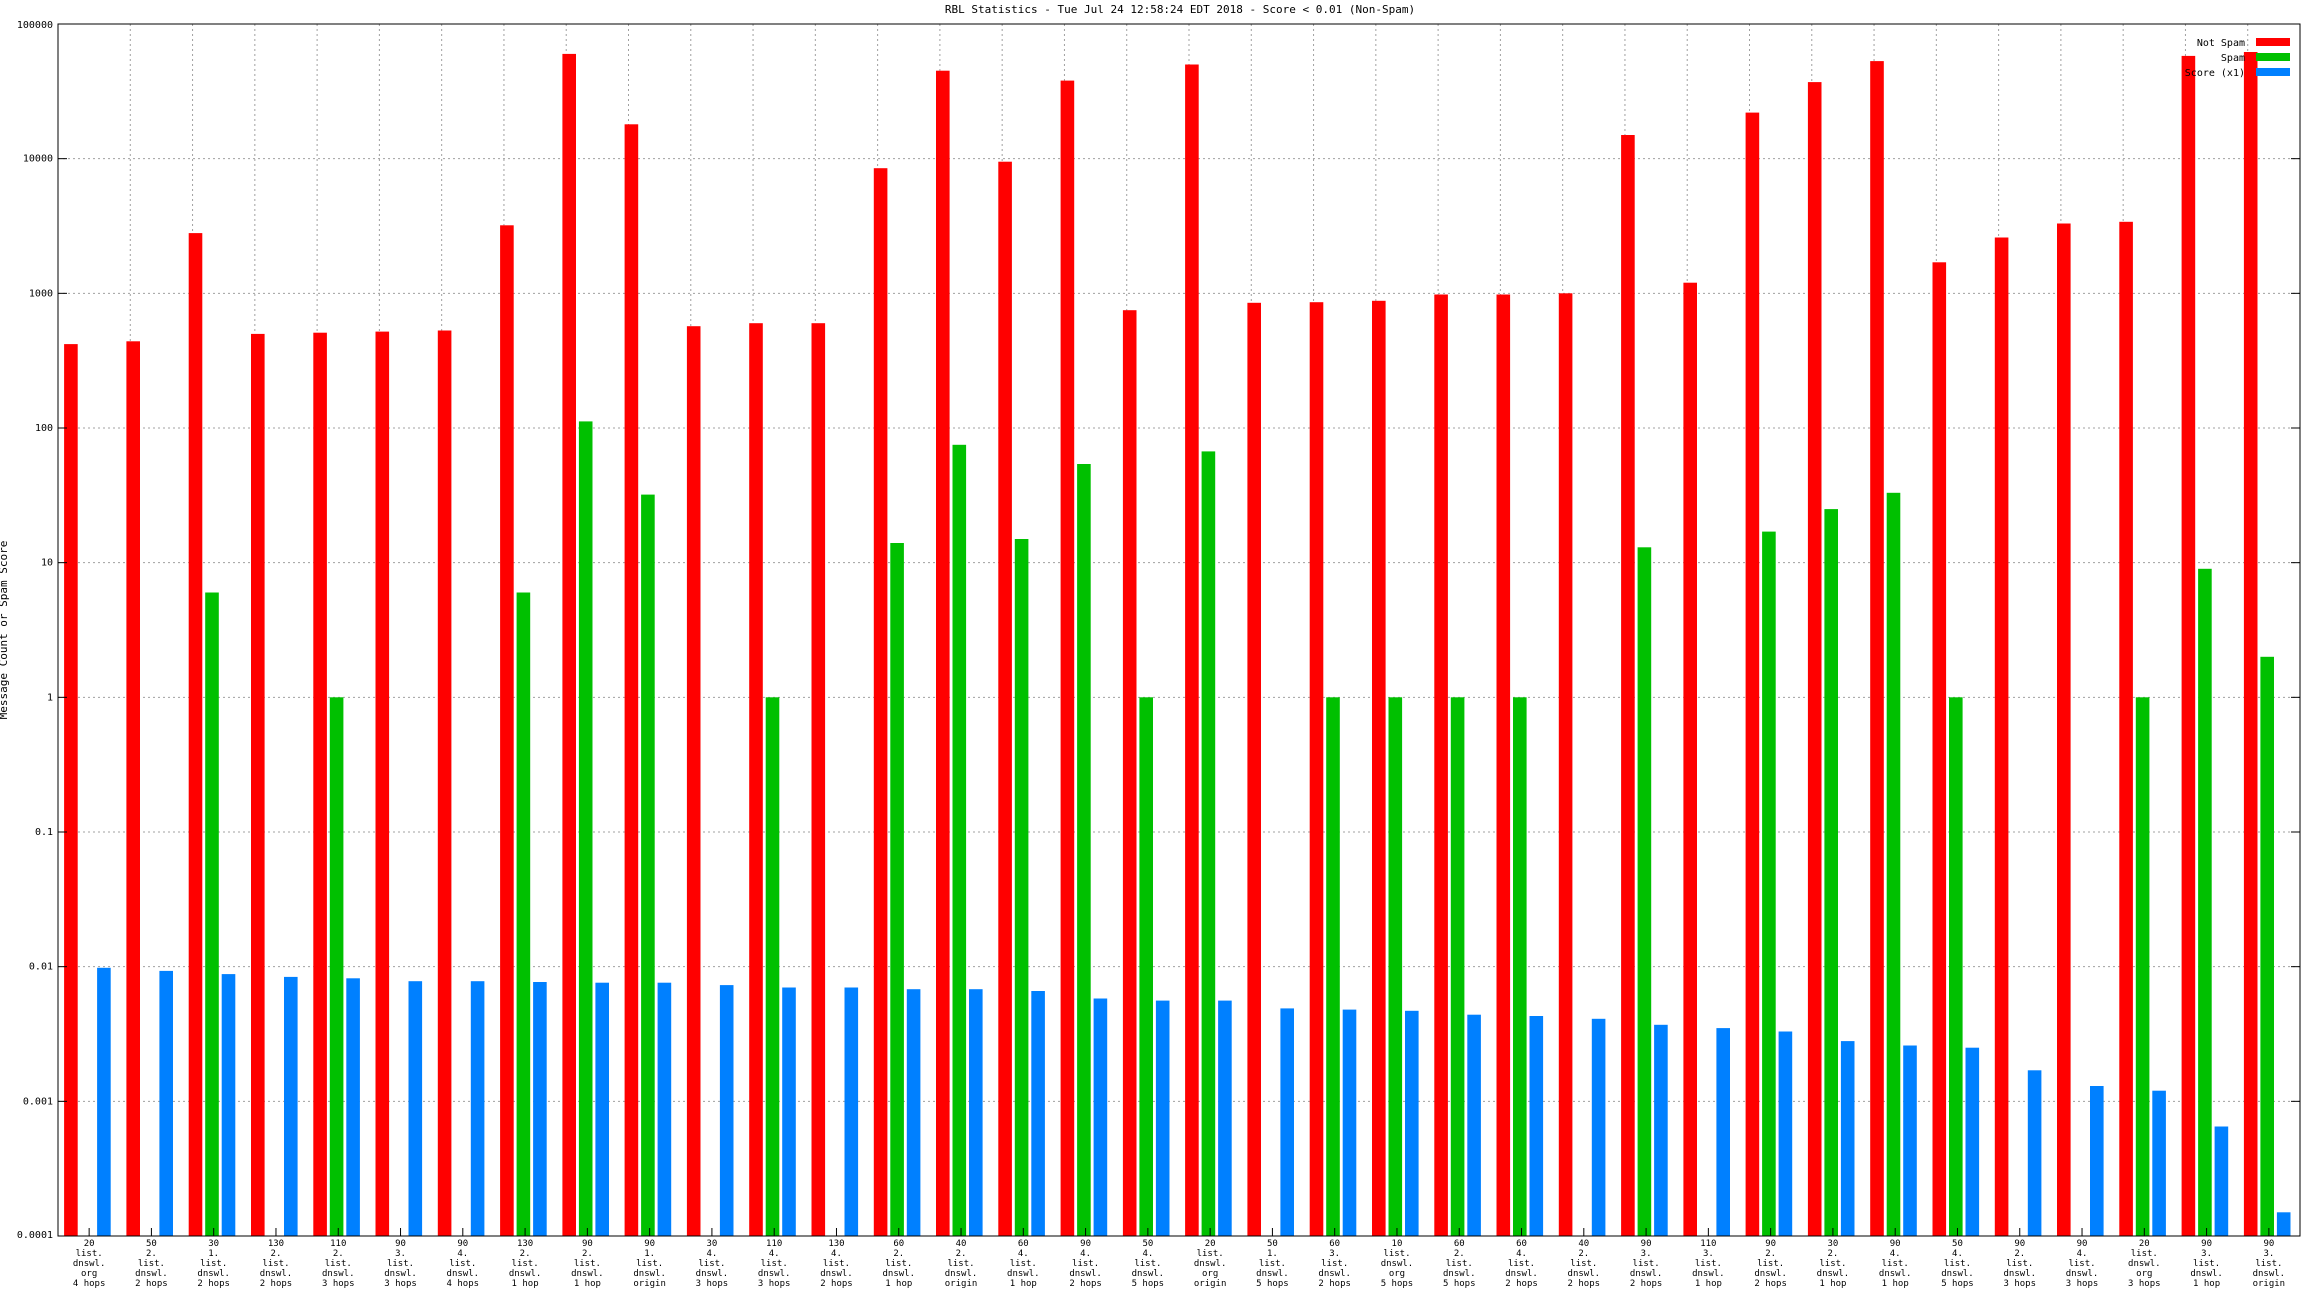 The width and height of the screenshot is (2304, 1296). What do you see at coordinates (151, 1244) in the screenshot?
I see `x-tick-label-line: 50` at bounding box center [151, 1244].